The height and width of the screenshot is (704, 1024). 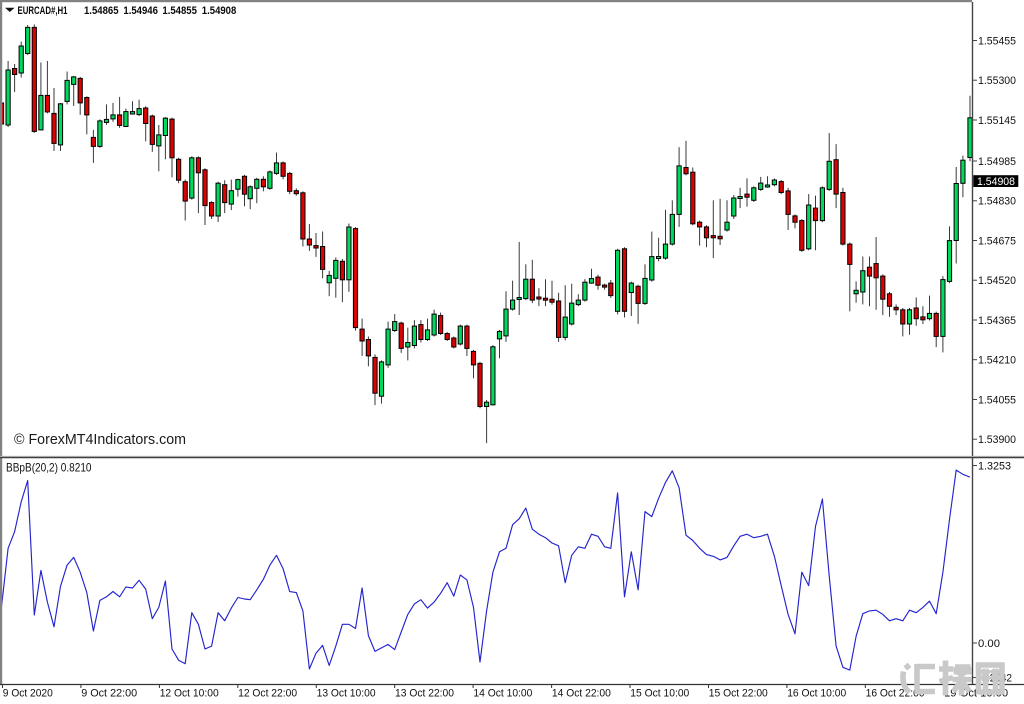 I want to click on svg-text: 1.54675, so click(x=997, y=241).